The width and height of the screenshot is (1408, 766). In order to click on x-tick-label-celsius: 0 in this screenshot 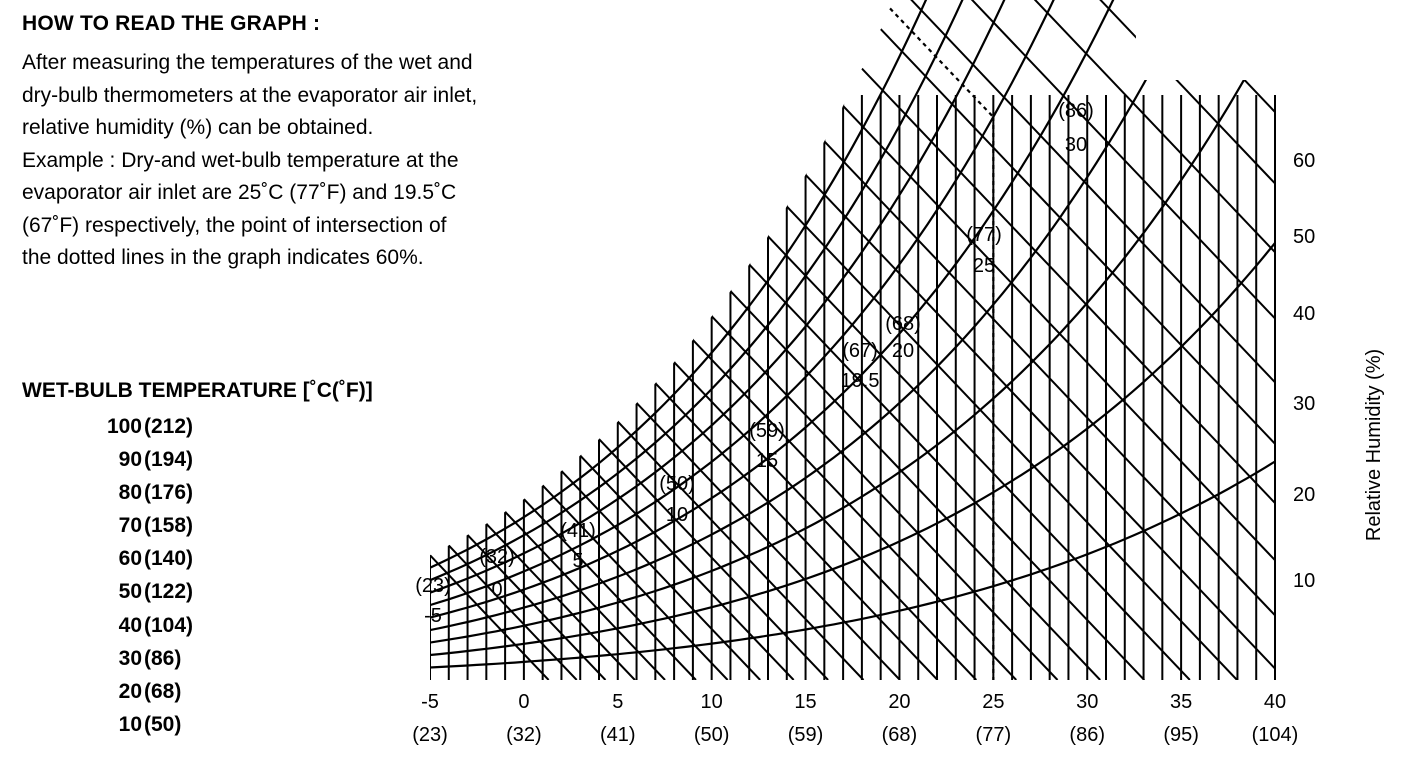, I will do `click(523, 702)`.